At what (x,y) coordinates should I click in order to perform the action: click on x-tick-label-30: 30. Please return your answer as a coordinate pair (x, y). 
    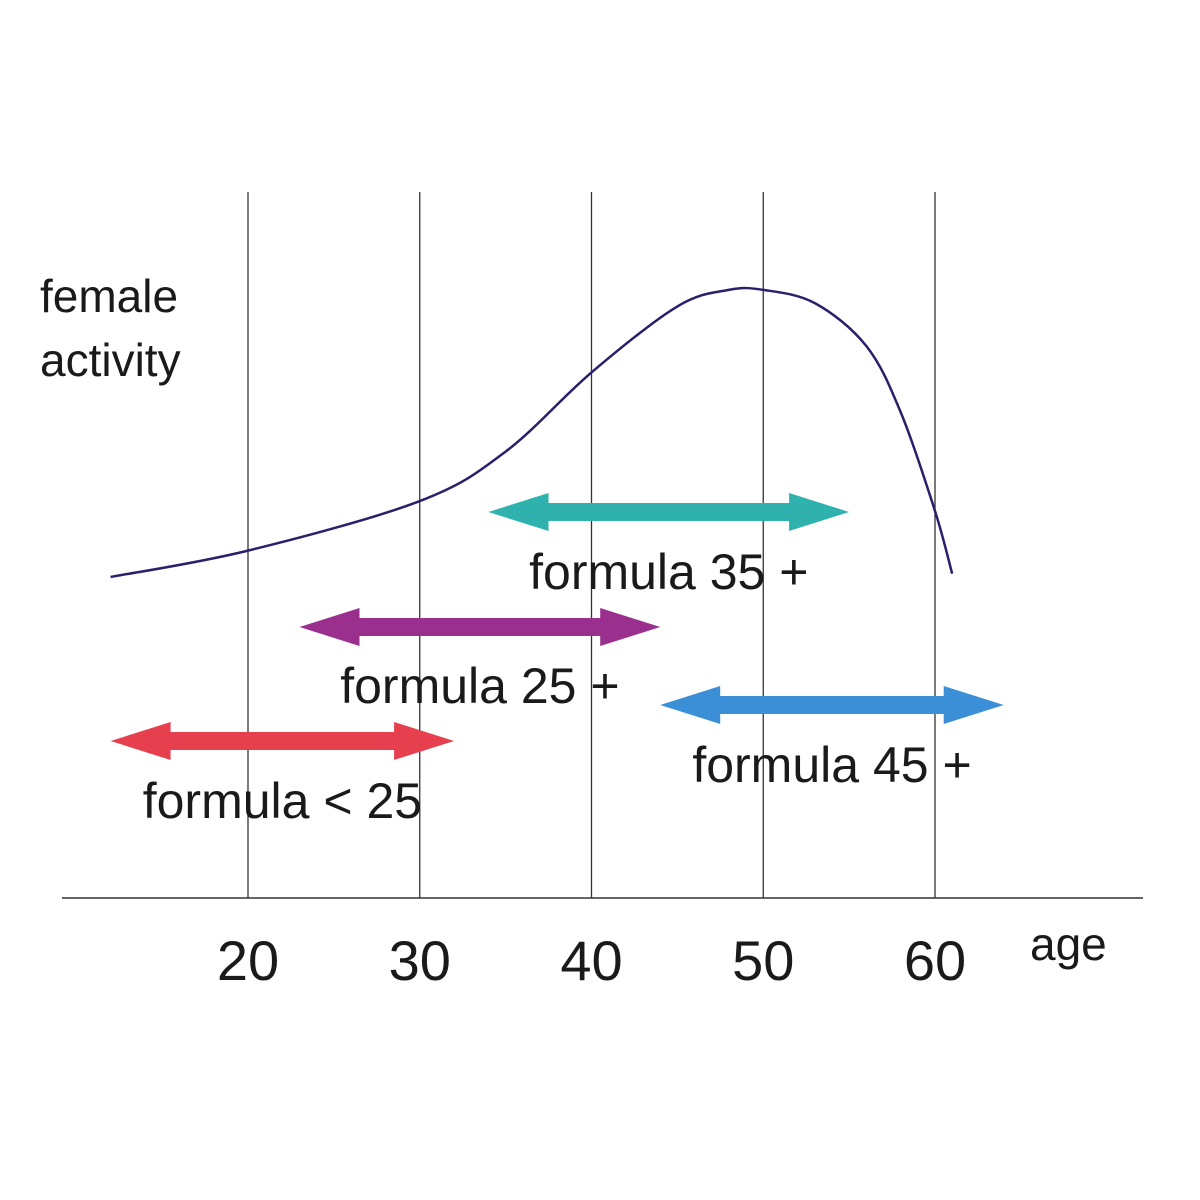
    Looking at the image, I should click on (420, 960).